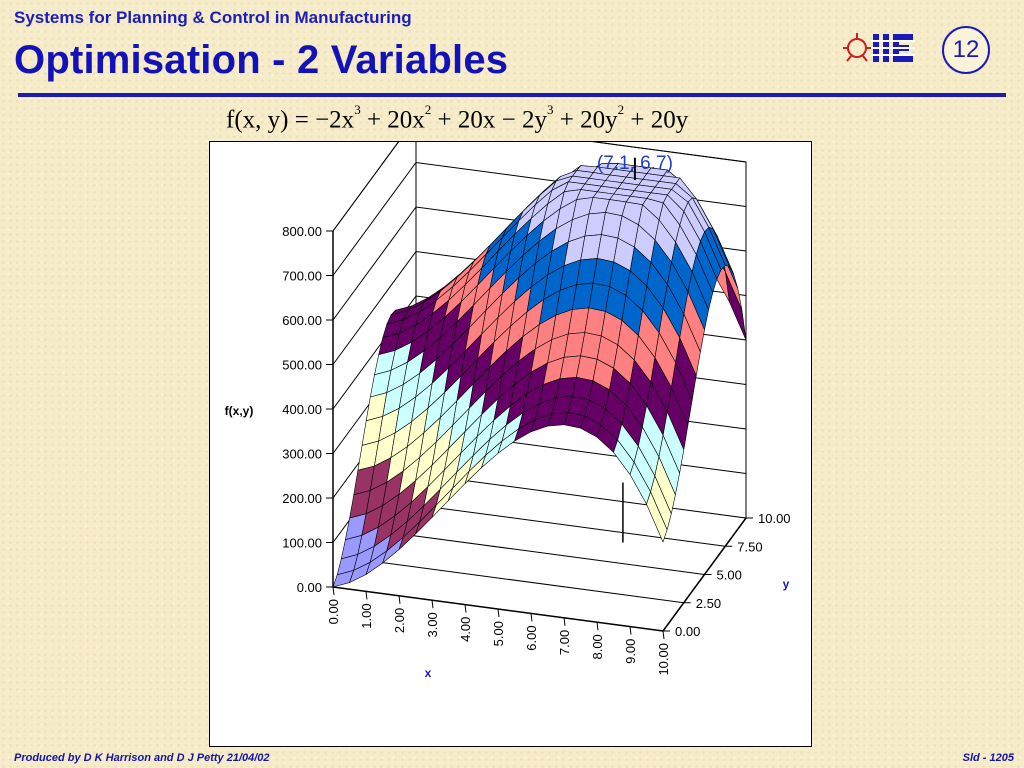  I want to click on x-tick-label: 1.00, so click(366, 615).